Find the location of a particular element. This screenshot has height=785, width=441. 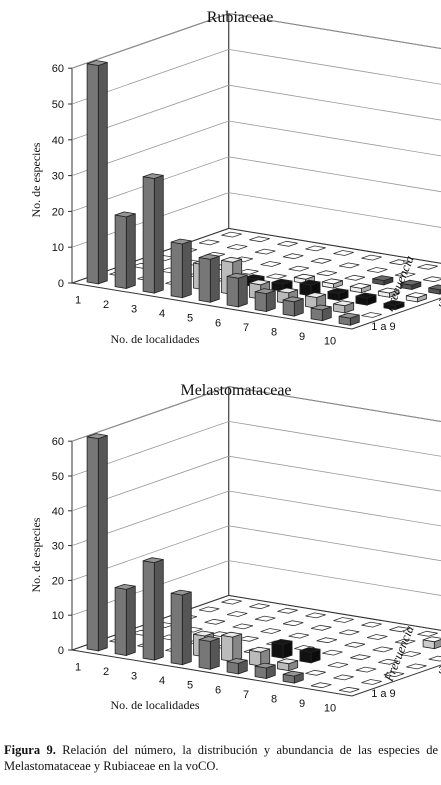

x-tick-label: 9 is located at coordinates (302, 704).